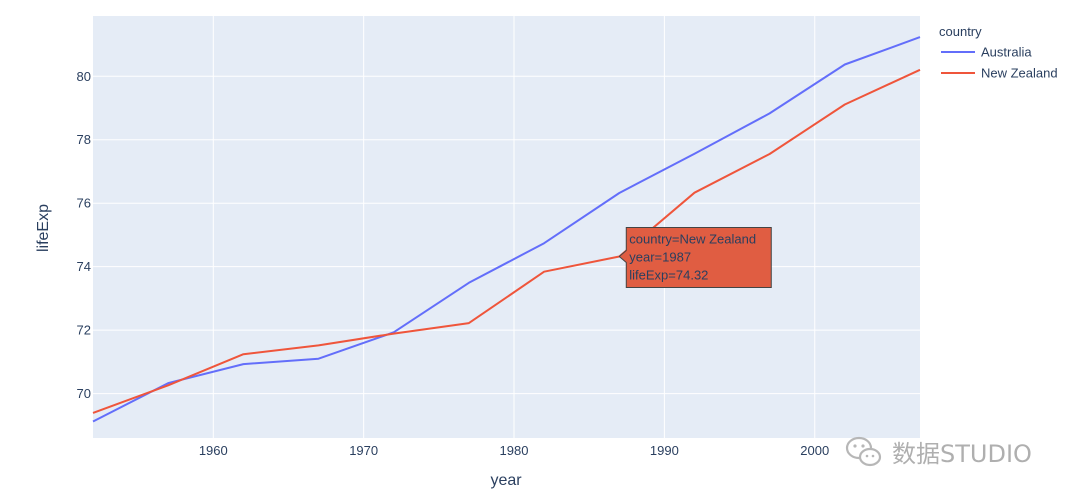 Image resolution: width=1080 pixels, height=501 pixels. What do you see at coordinates (84, 330) in the screenshot?
I see `y-tick-label: 72` at bounding box center [84, 330].